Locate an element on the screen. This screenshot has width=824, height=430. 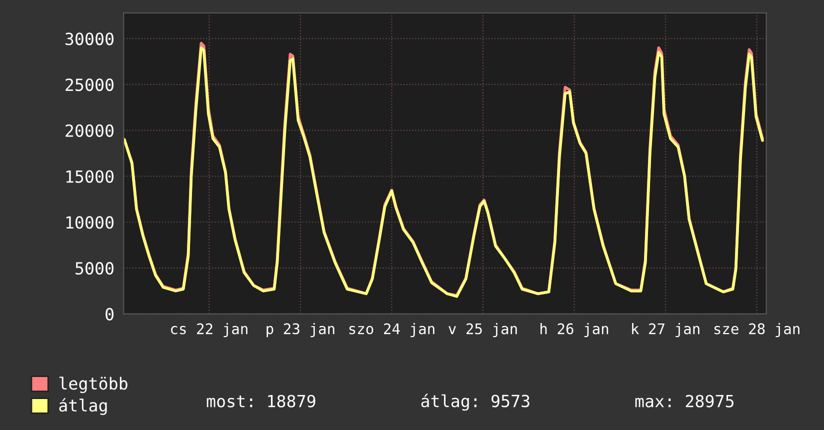
y-tick-label: 15000 is located at coordinates (90, 176).